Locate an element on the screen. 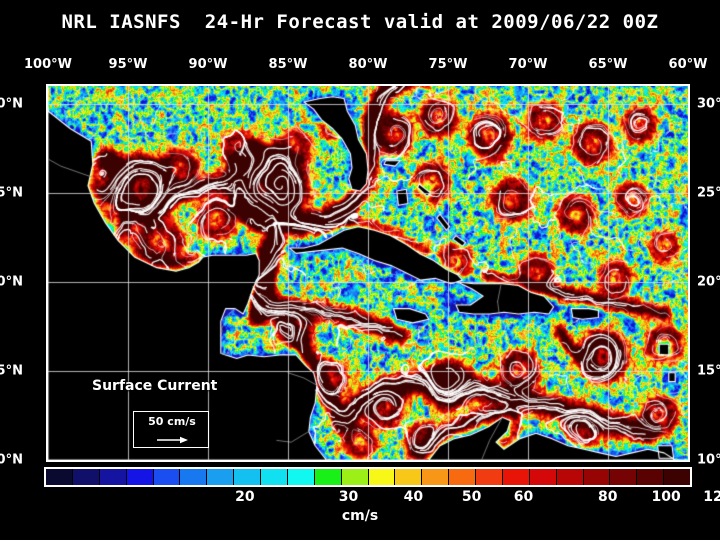 This screenshot has height=540, width=720. colorbar-tick-label: 20 is located at coordinates (245, 497).